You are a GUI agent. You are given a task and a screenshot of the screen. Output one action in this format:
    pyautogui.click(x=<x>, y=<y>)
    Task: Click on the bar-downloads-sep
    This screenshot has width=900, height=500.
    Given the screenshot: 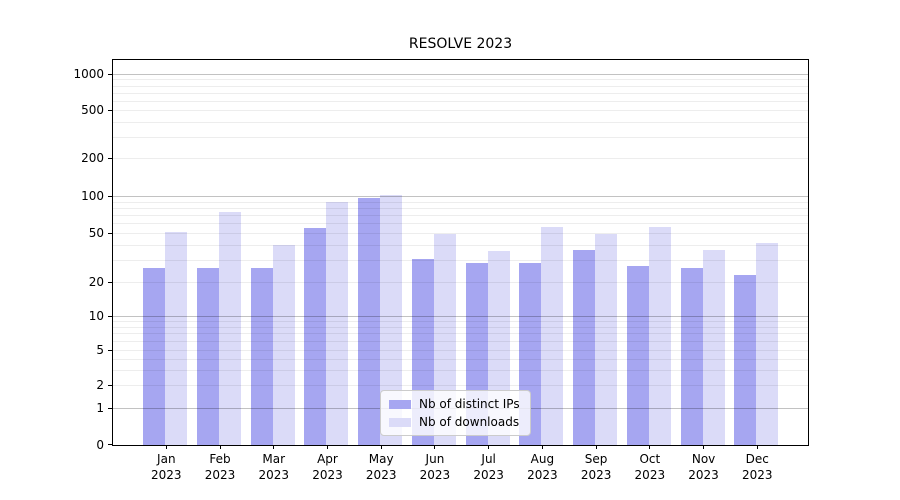 What is the action you would take?
    pyautogui.click(x=606, y=339)
    